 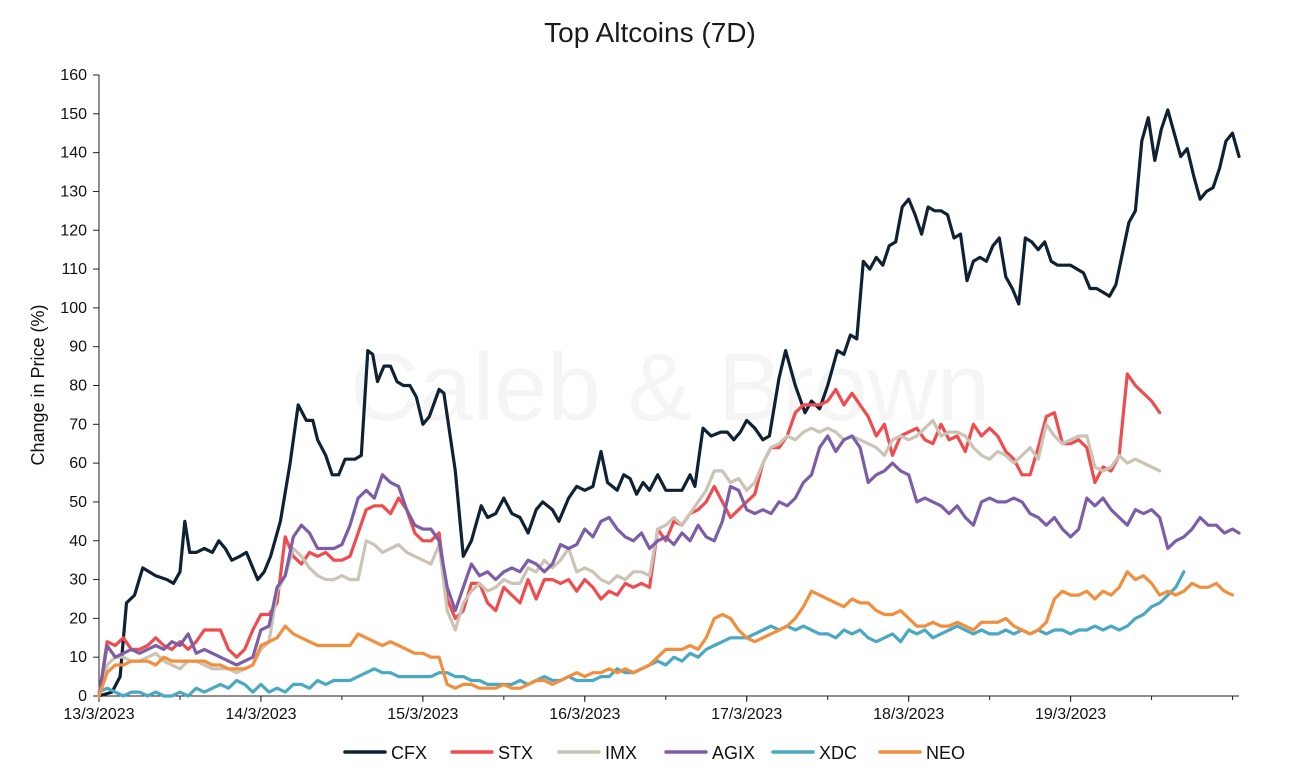 I want to click on x-tick-label: 16/3/2023, so click(x=584, y=714).